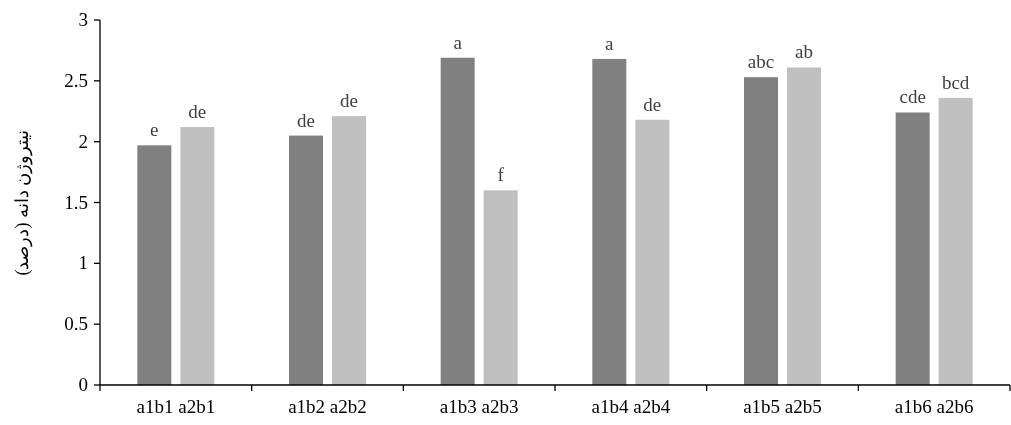  Describe the element at coordinates (761, 62) in the screenshot. I see `data-label: abc` at that location.